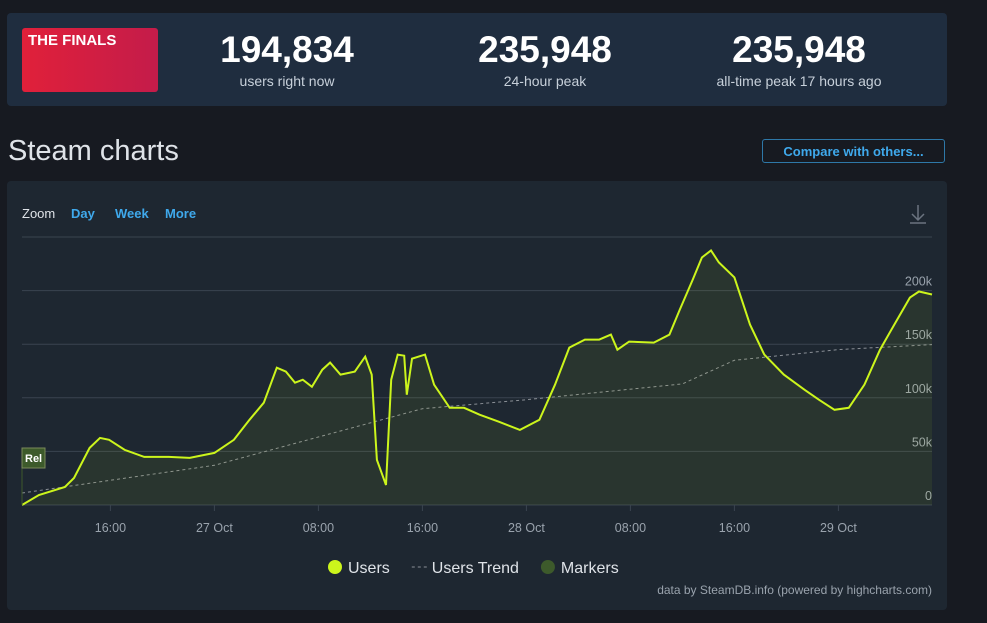  I want to click on y-tick-label: 100k, so click(919, 389).